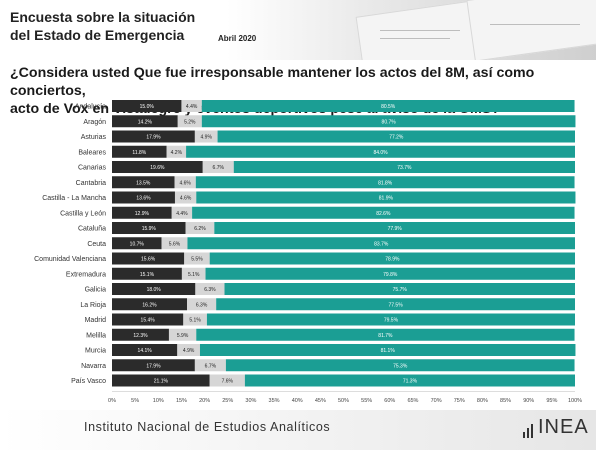  I want to click on data-label-series-1: 15.9%, so click(149, 229).